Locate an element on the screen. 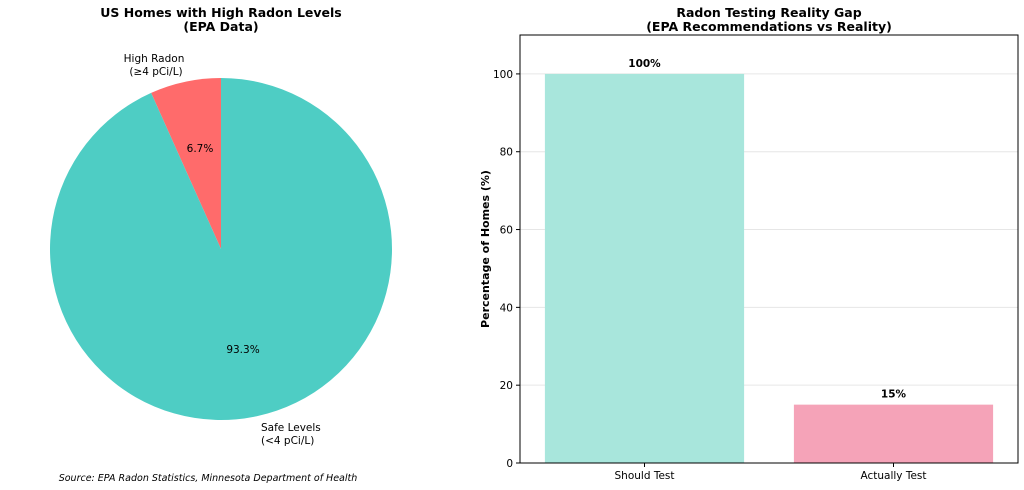 Image resolution: width=1024 pixels, height=490 pixels. y-axis-ticks: 0 20 40 60 80 100 is located at coordinates (506, 269).